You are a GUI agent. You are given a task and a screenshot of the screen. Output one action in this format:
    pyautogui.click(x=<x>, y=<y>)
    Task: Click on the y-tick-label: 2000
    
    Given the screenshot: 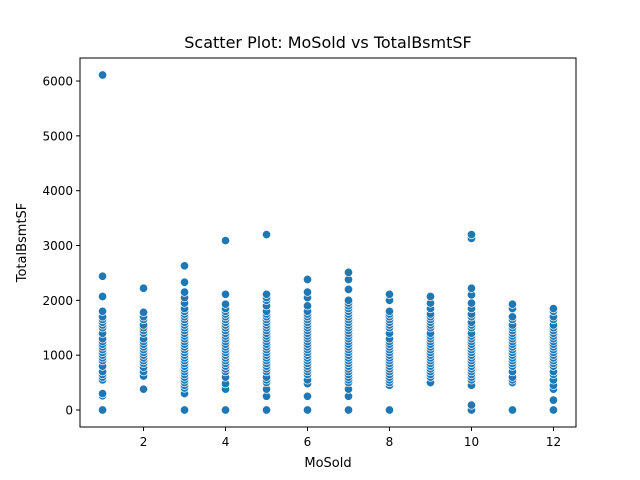 What is the action you would take?
    pyautogui.click(x=57, y=301)
    